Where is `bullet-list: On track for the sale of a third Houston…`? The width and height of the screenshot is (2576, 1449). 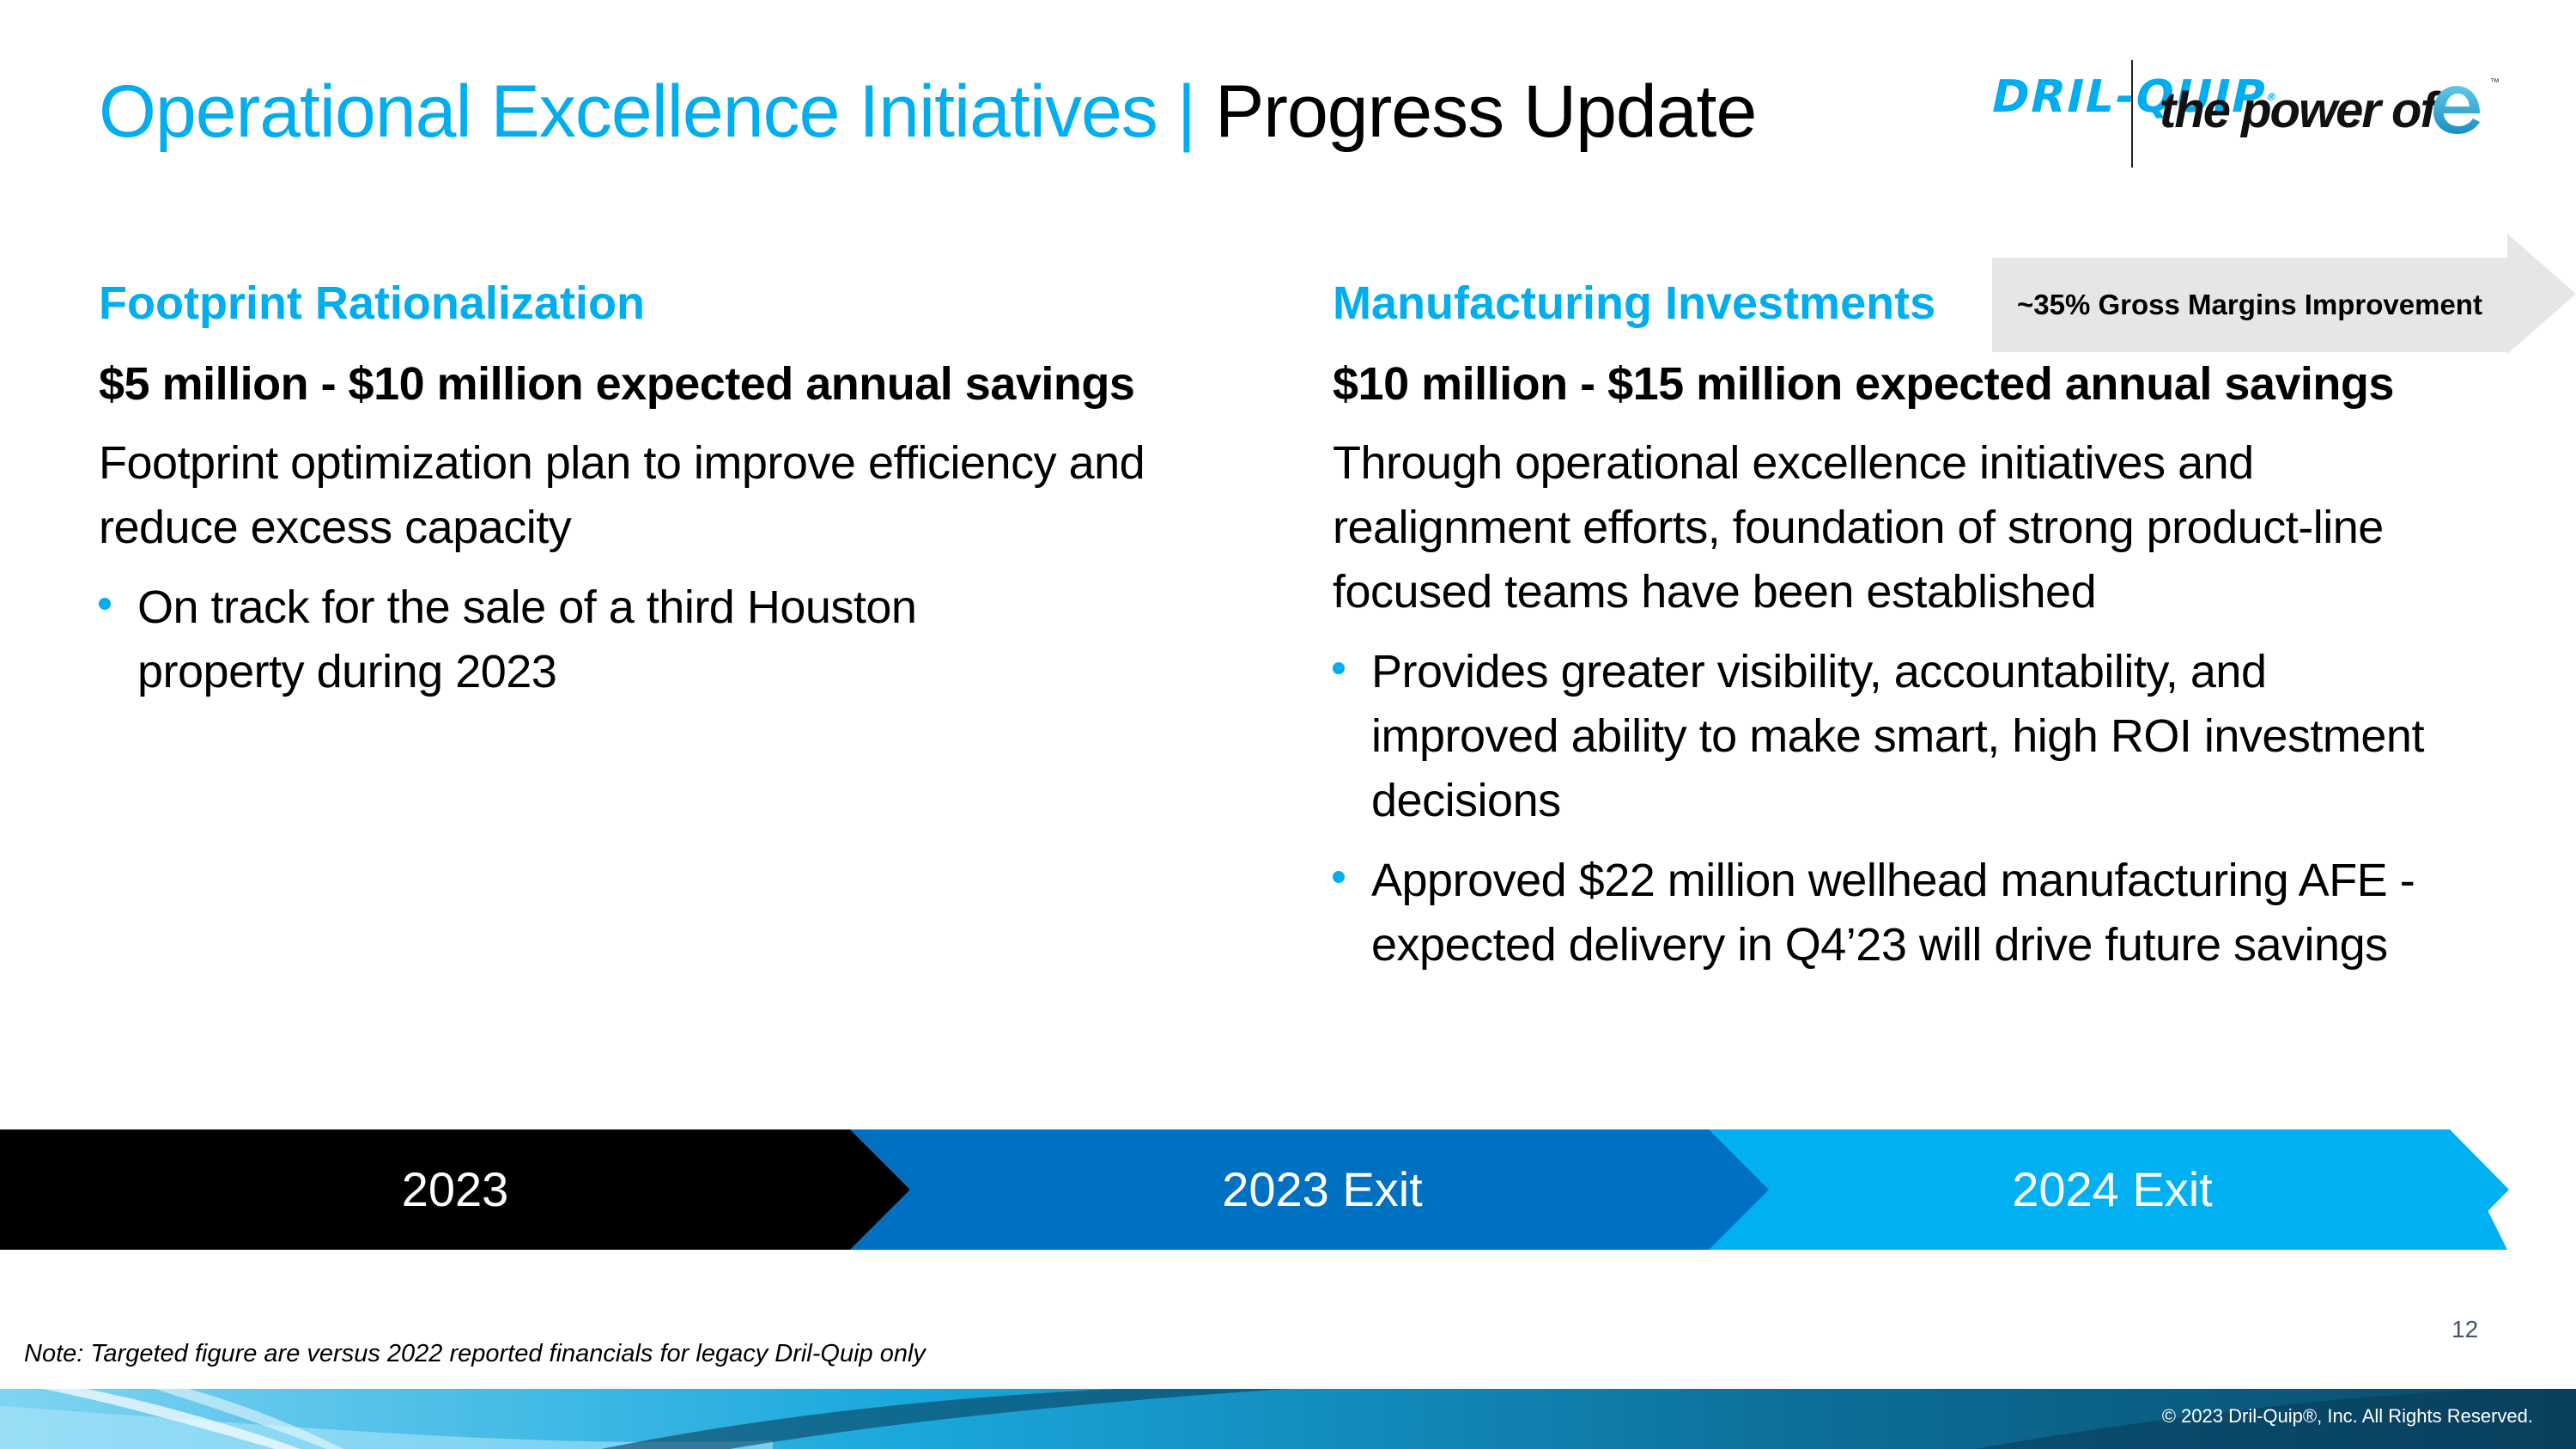 bullet-list: On track for the sale of a third Houston… is located at coordinates (579, 639).